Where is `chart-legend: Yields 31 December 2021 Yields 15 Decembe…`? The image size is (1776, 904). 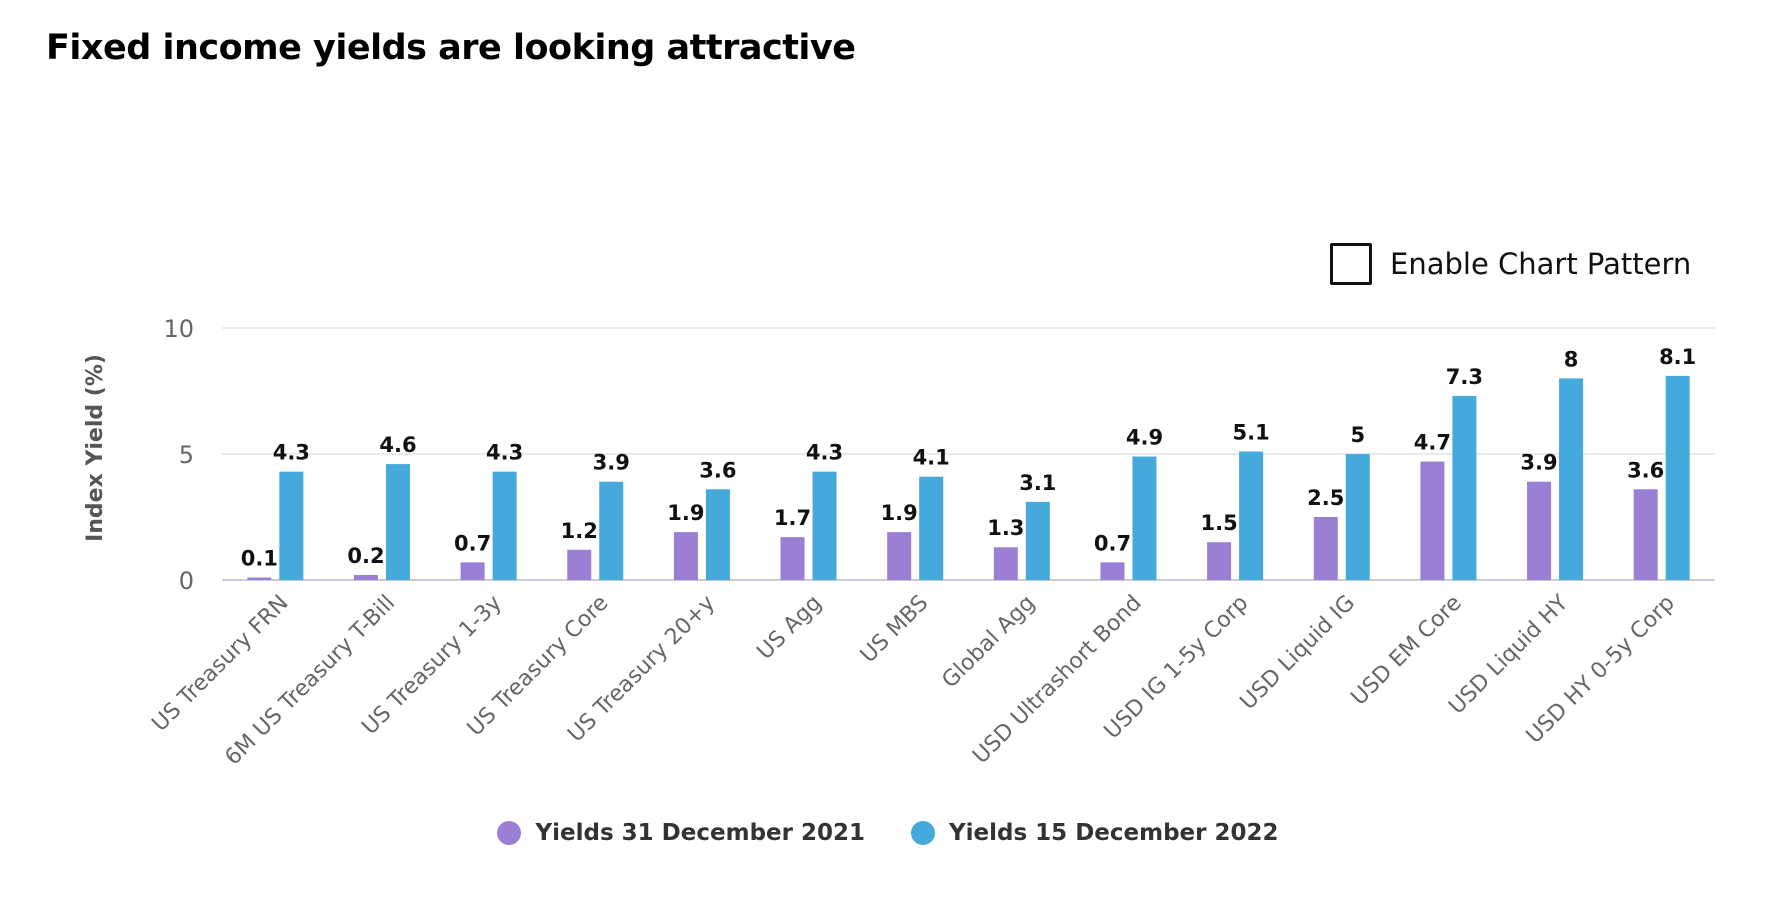 chart-legend: Yields 31 December 2021 Yields 15 Decembe… is located at coordinates (888, 833).